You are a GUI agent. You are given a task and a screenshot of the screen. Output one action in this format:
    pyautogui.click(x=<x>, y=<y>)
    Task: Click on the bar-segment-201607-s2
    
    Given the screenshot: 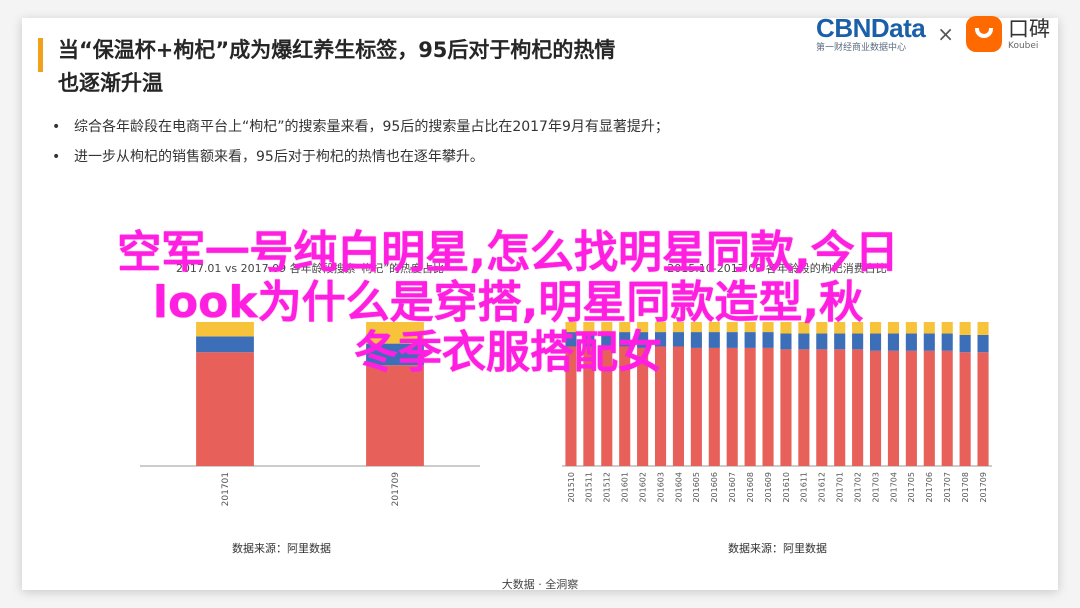 What is the action you would take?
    pyautogui.click(x=732, y=327)
    